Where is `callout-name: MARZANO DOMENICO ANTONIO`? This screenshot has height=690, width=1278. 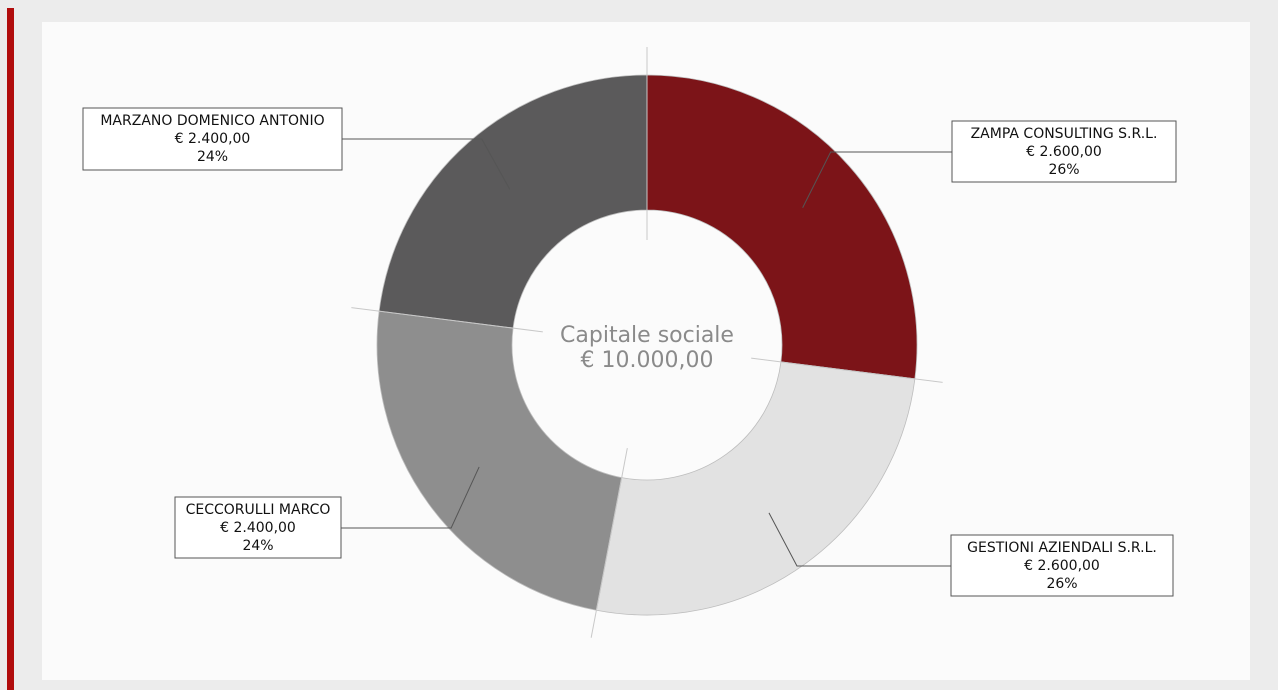 callout-name: MARZANO DOMENICO ANTONIO is located at coordinates (212, 121).